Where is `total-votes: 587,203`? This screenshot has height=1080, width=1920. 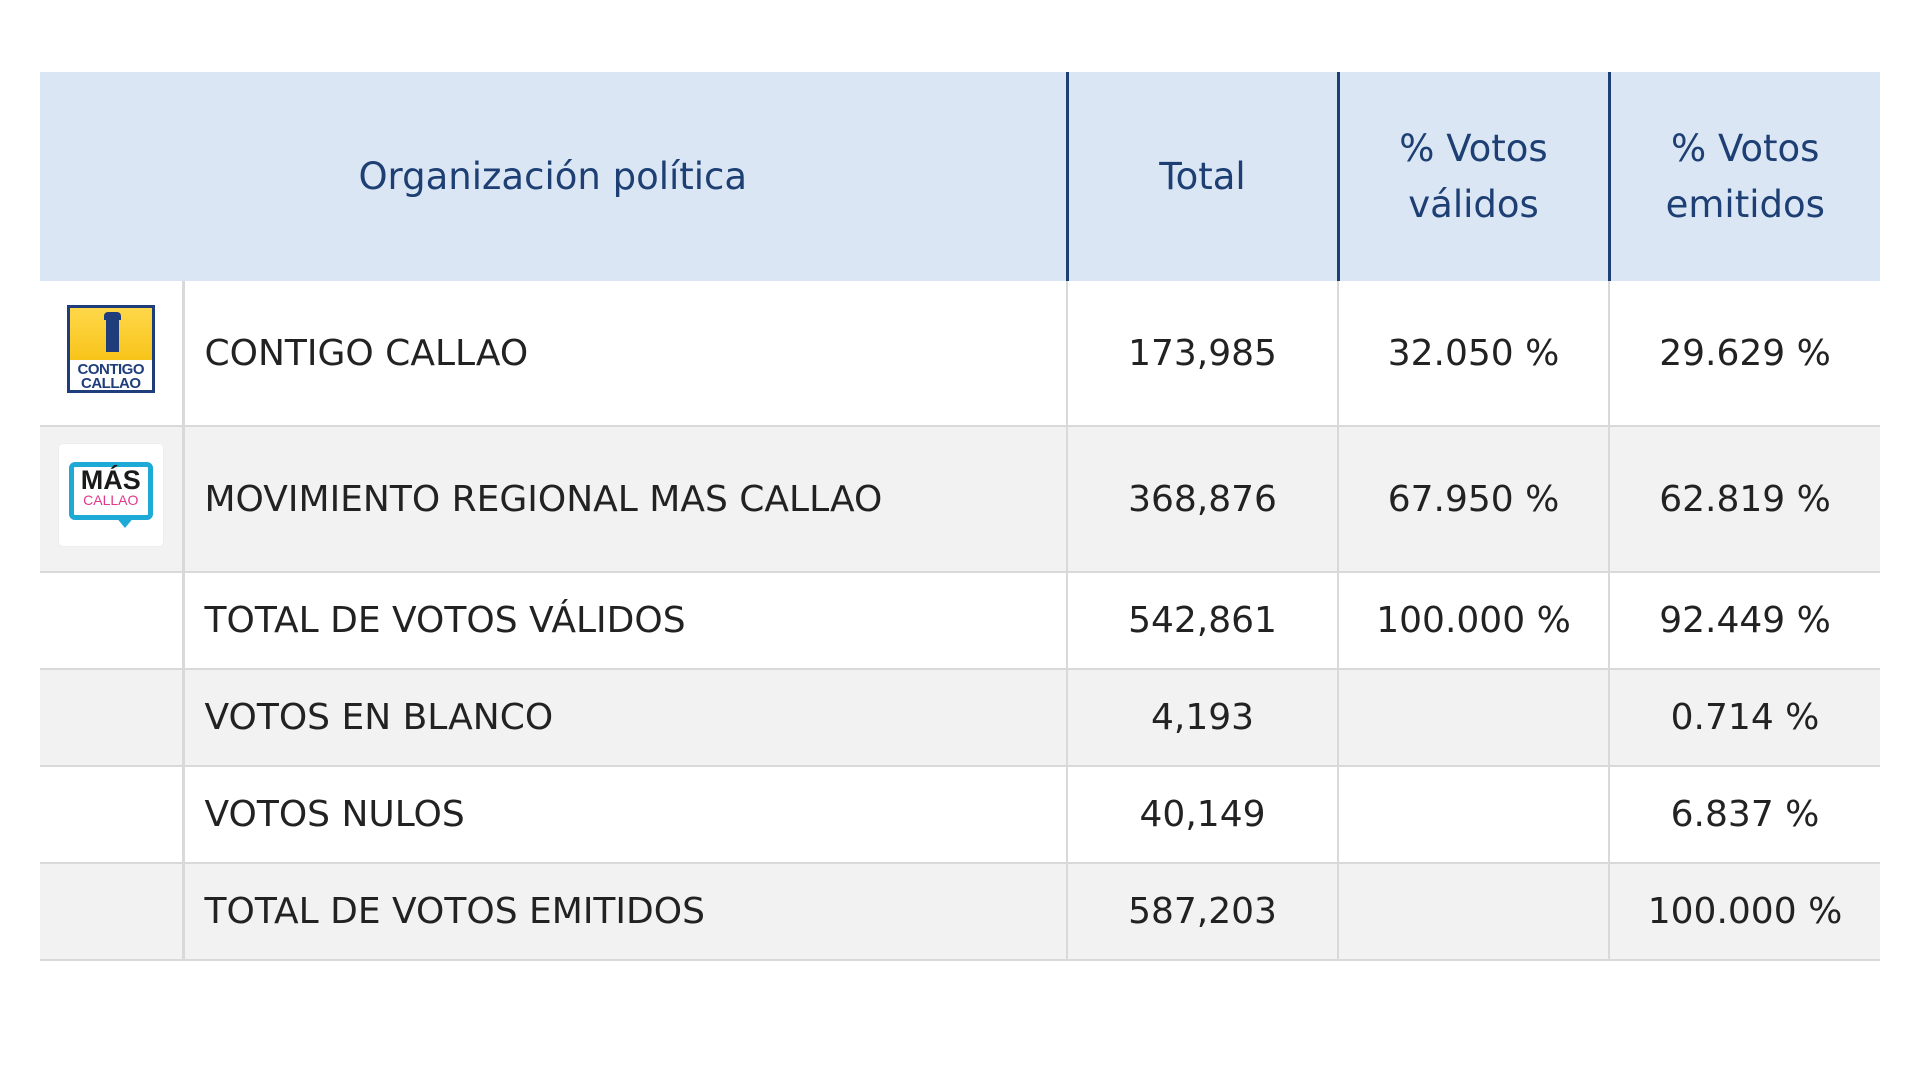
total-votes: 587,203 is located at coordinates (1202, 912).